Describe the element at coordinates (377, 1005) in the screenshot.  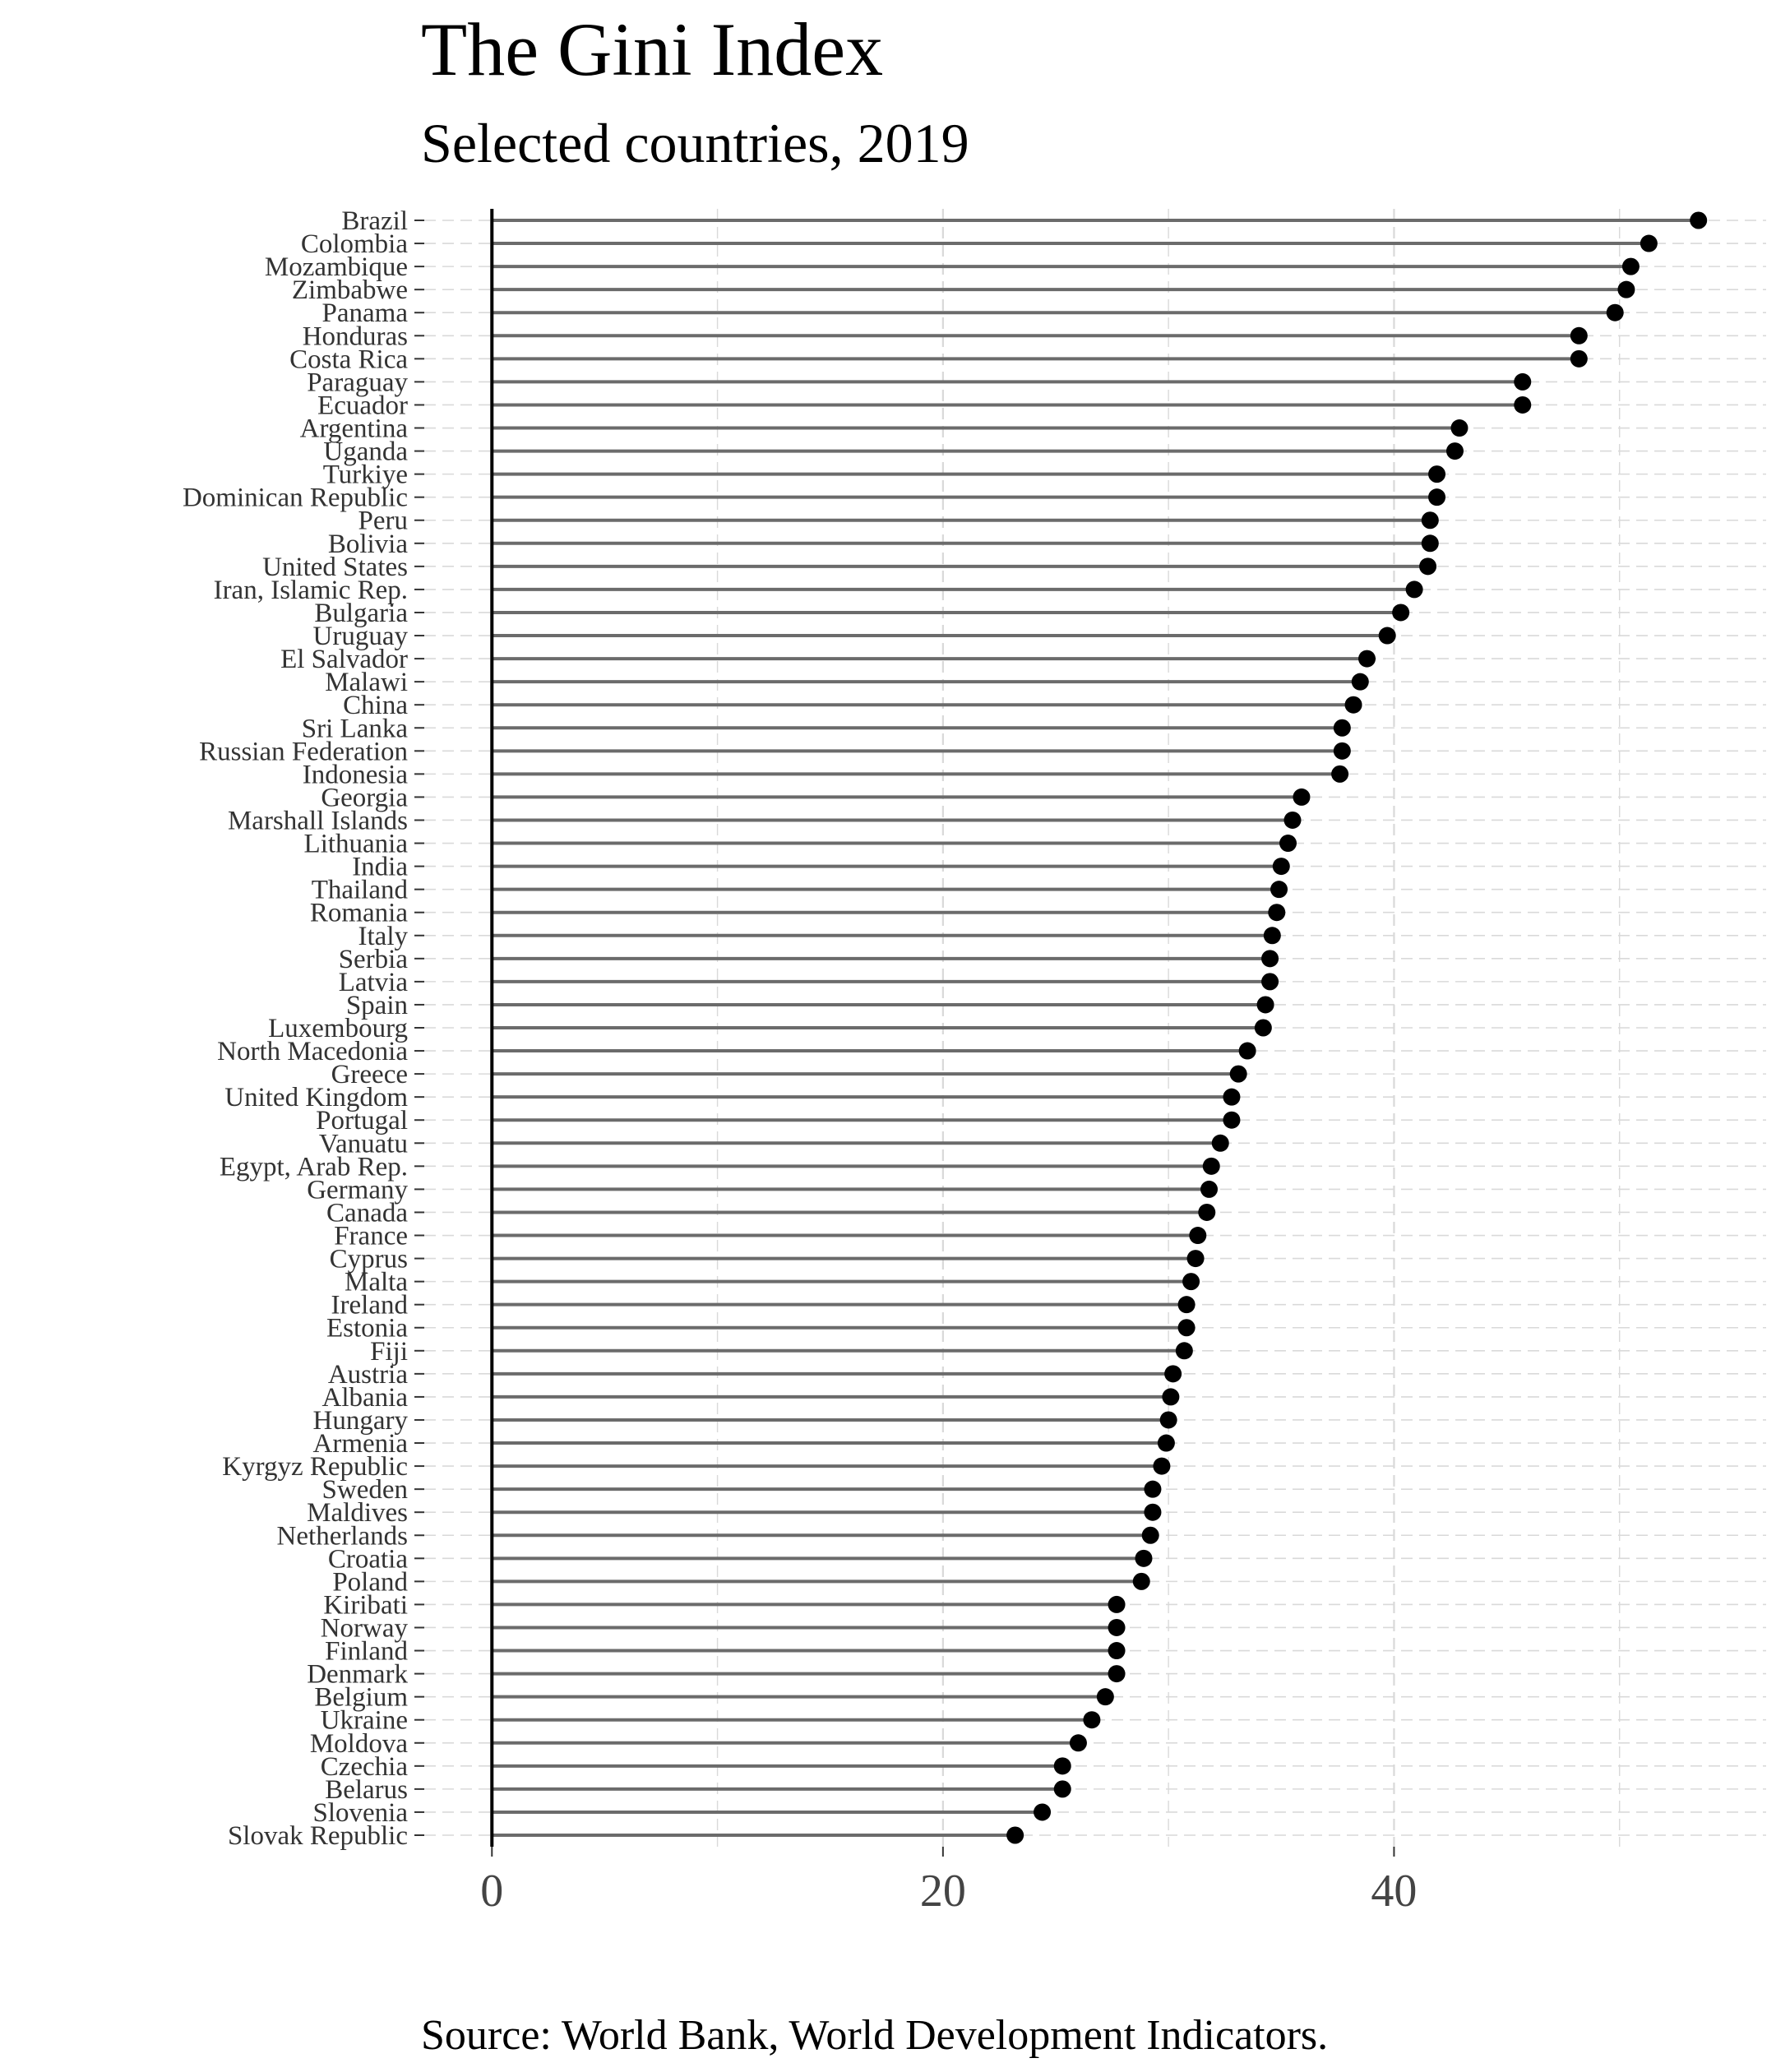
I see `category-label: Spain` at that location.